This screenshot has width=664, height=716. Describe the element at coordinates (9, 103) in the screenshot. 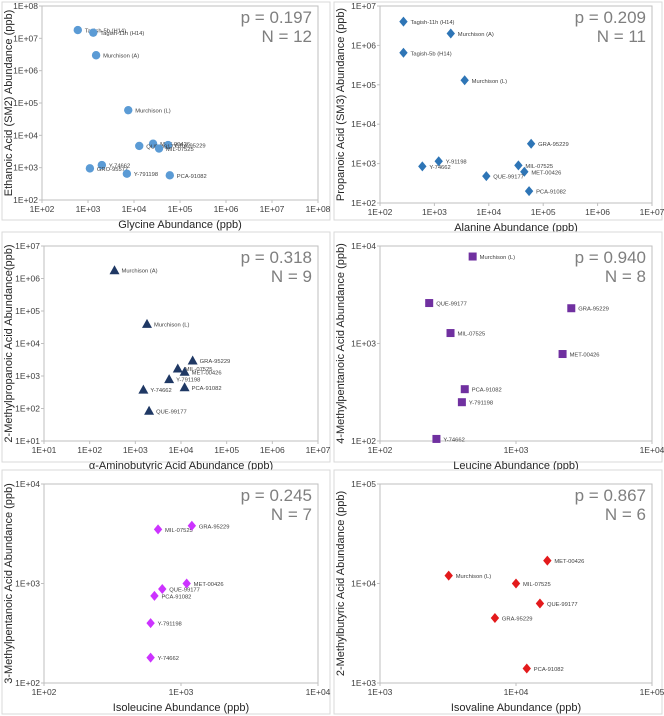

I see `y-axis-title: Ethanoic Acid (SM2) Abundance (ppb)` at that location.